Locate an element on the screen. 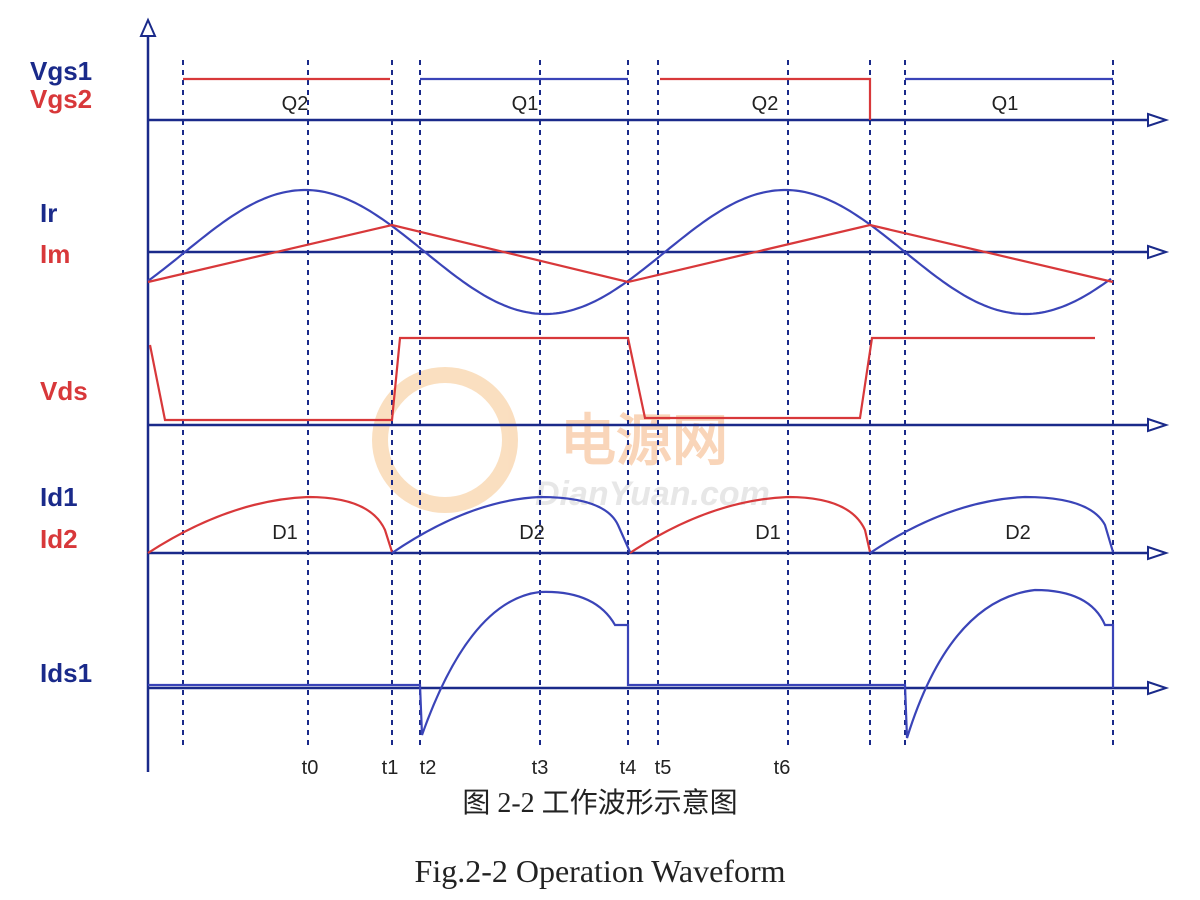 The height and width of the screenshot is (900, 1200). signal-label: Vgs2 is located at coordinates (61, 99).